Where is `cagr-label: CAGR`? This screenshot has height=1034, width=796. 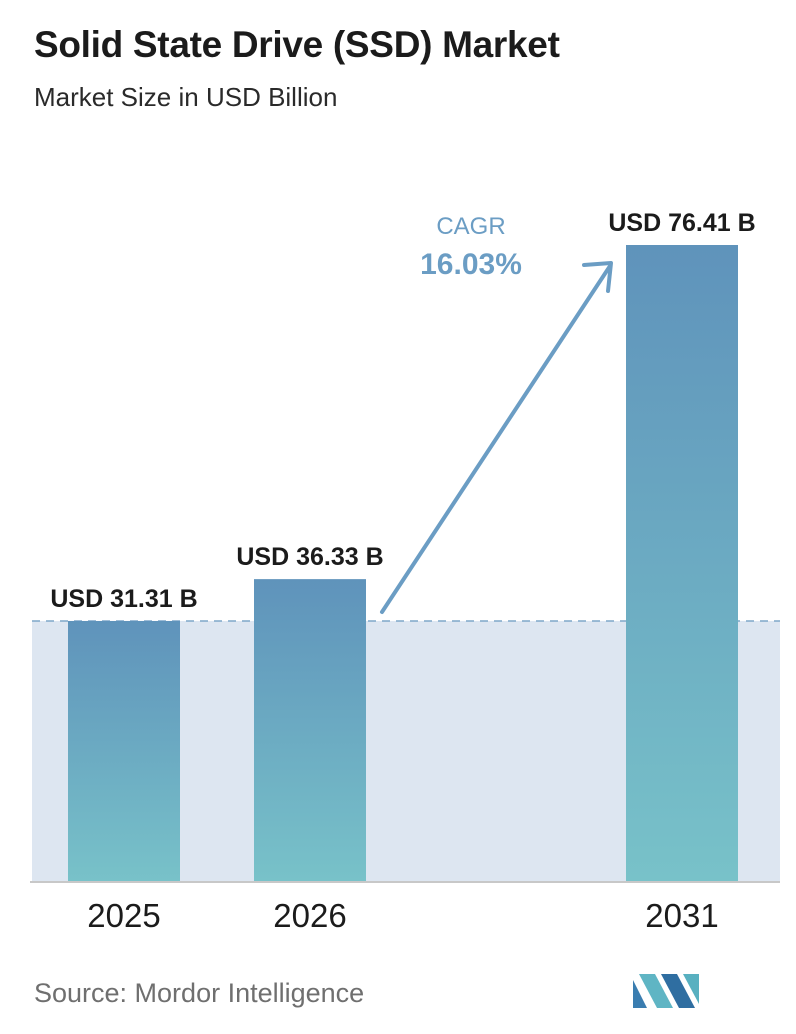 cagr-label: CAGR is located at coordinates (470, 226).